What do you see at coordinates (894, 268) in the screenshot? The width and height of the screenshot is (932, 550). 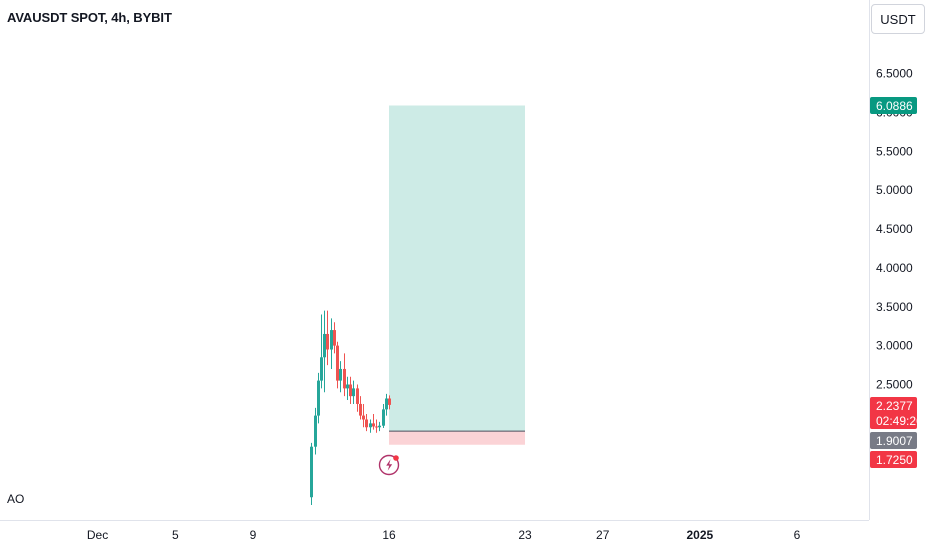 I see `price-tick-label: 4.0000` at bounding box center [894, 268].